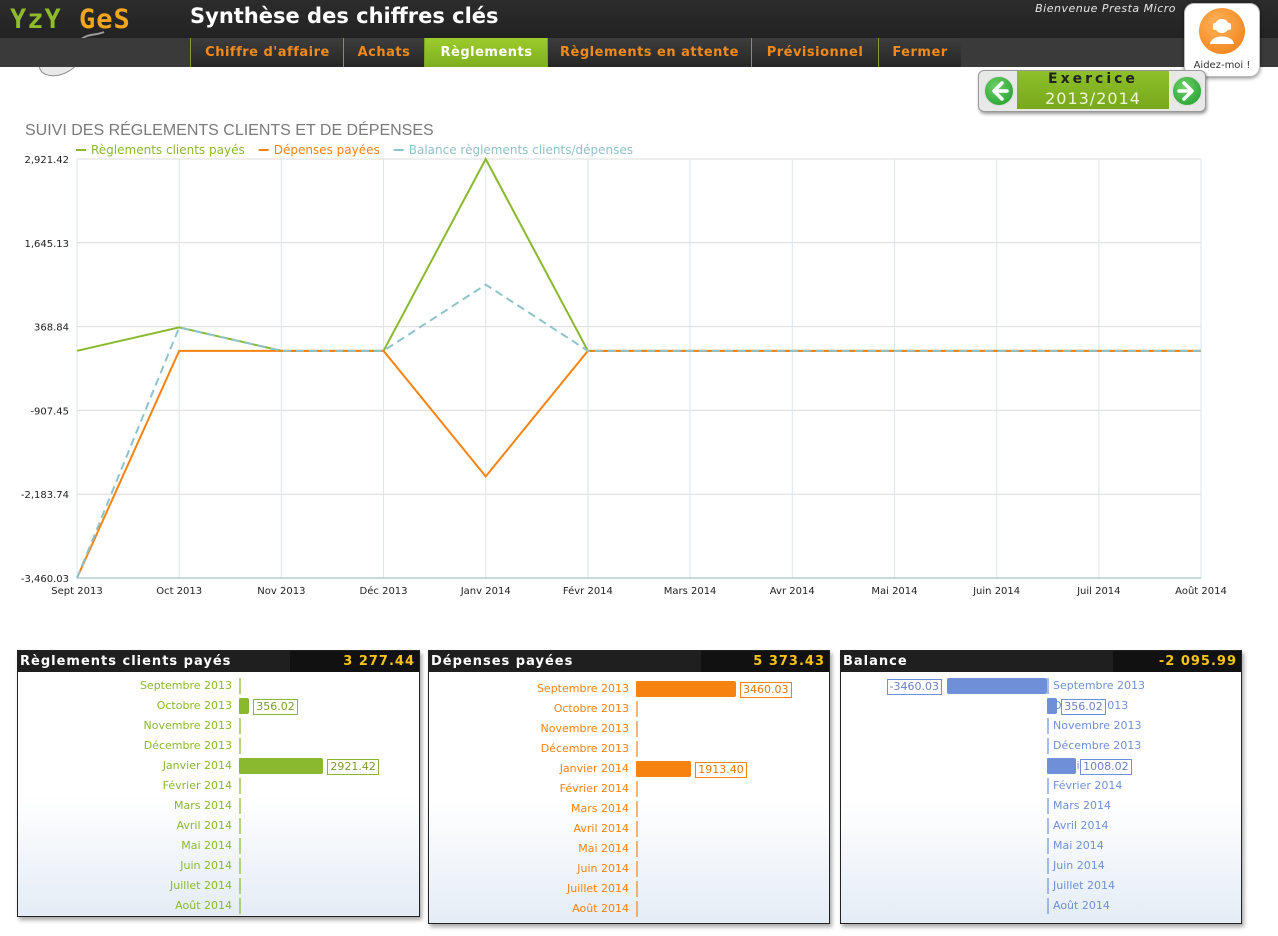 This screenshot has height=936, width=1278. I want to click on logo-part1: YzY, so click(36, 19).